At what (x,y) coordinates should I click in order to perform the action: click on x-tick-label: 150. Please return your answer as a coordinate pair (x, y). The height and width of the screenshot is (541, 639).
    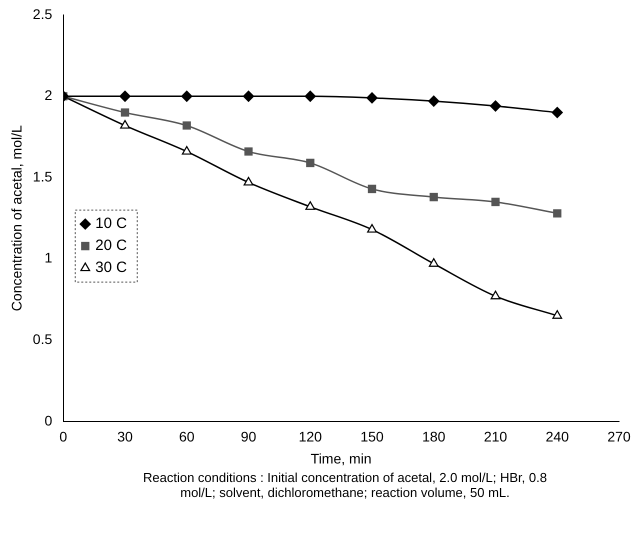
    Looking at the image, I should click on (372, 436).